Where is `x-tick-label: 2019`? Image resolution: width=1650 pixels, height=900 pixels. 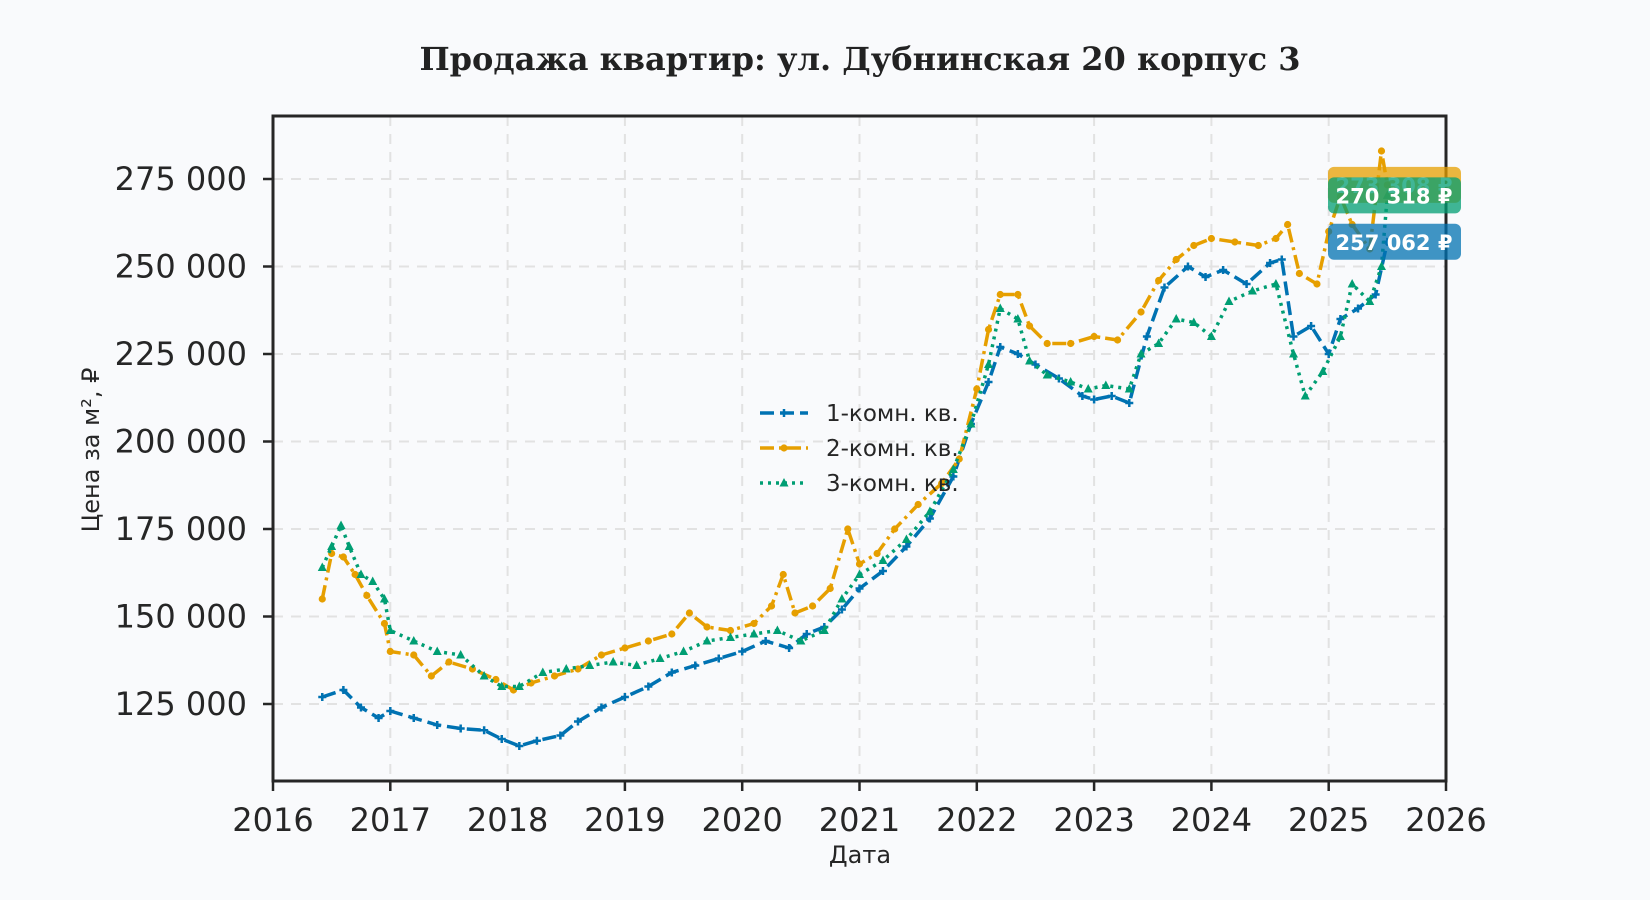 x-tick-label: 2019 is located at coordinates (624, 820).